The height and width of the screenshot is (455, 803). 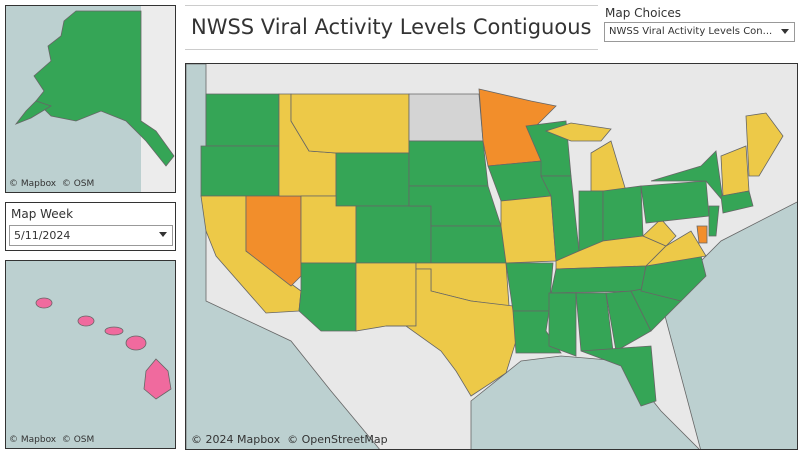 I want to click on attribution: © 2024 Mapbox, so click(x=236, y=439).